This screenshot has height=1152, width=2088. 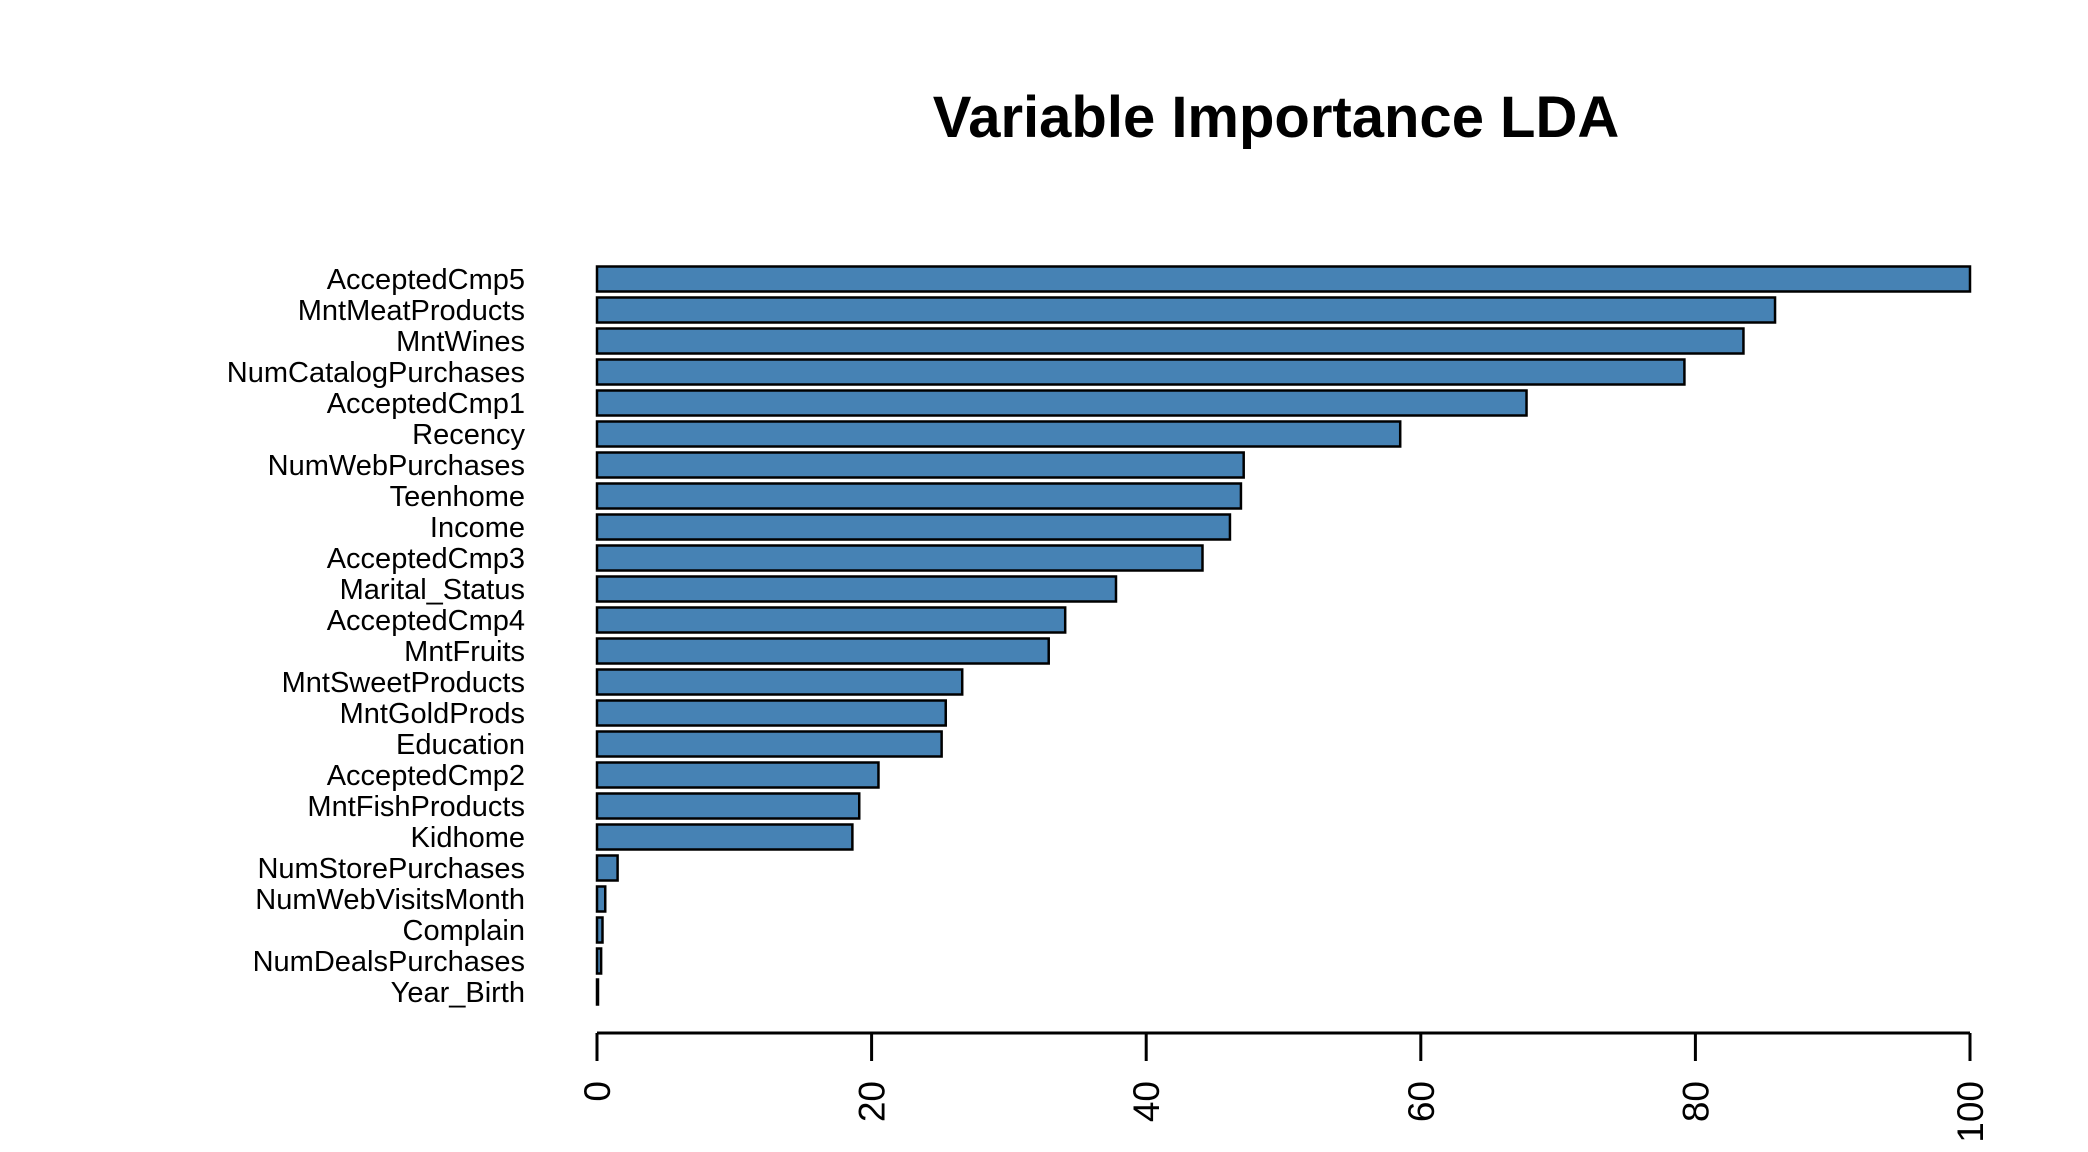 I want to click on bar-teenhome, so click(x=919, y=496).